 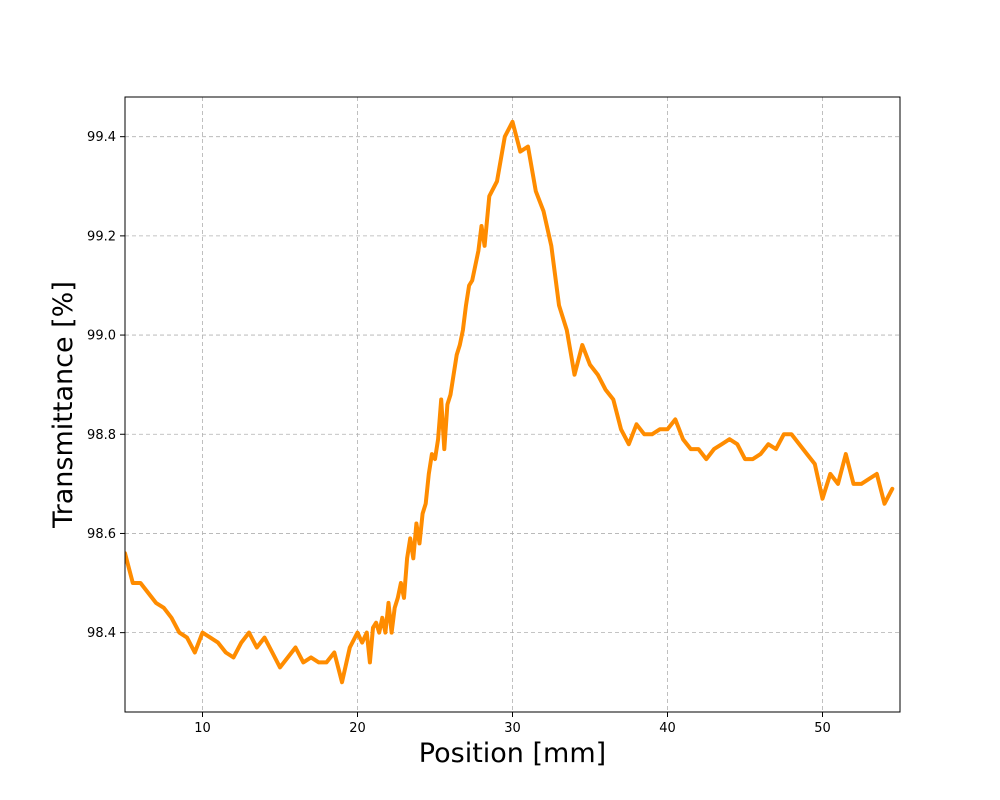 I want to click on y-axis-label: Transmittance [%], so click(x=63, y=405).